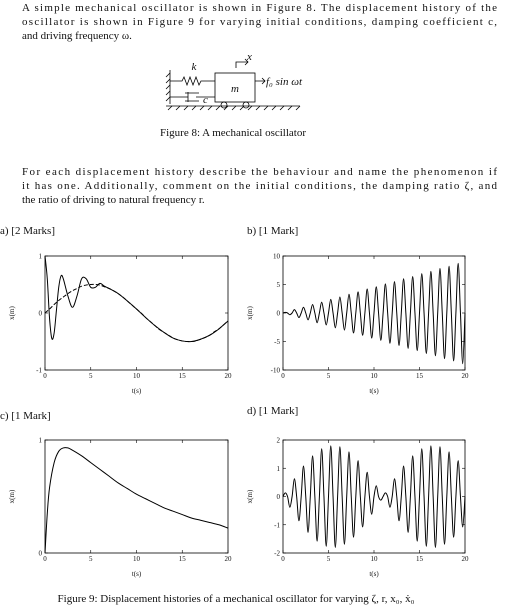 The height and width of the screenshot is (615, 511). I want to click on y-tick-label: 2, so click(279, 441).